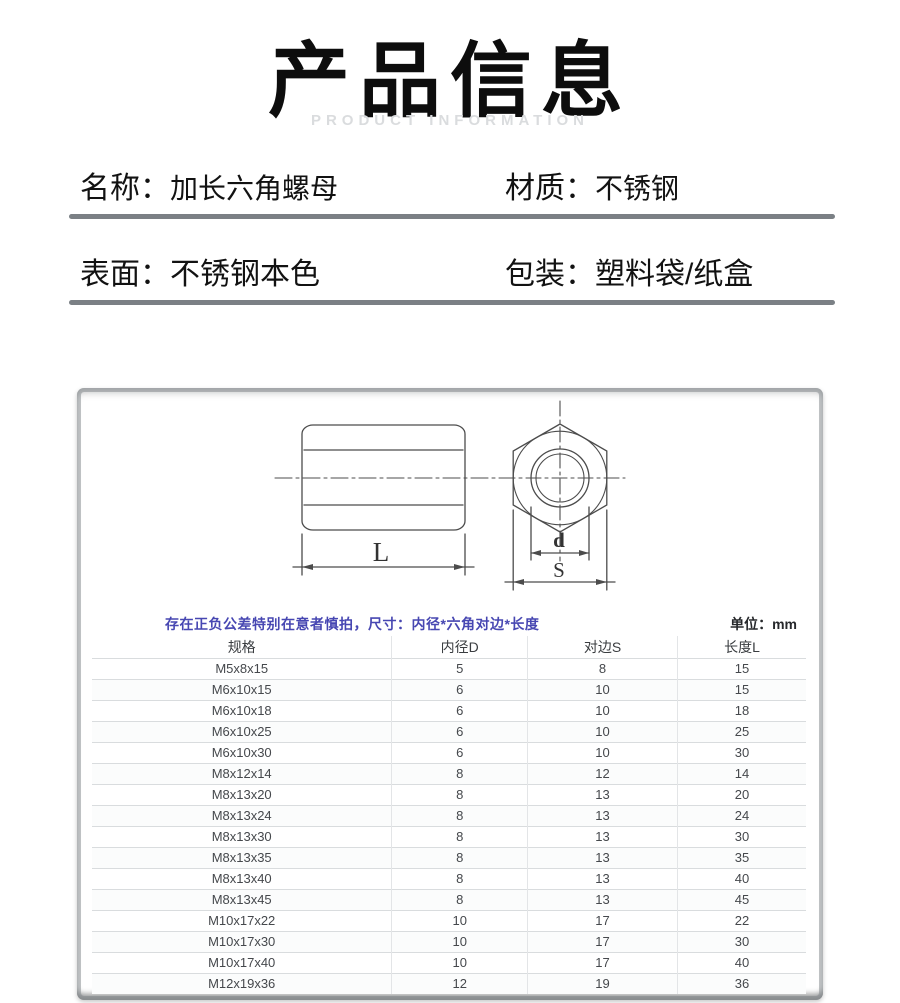  Describe the element at coordinates (562, 495) in the screenshot. I see `front-view-drawing` at that location.